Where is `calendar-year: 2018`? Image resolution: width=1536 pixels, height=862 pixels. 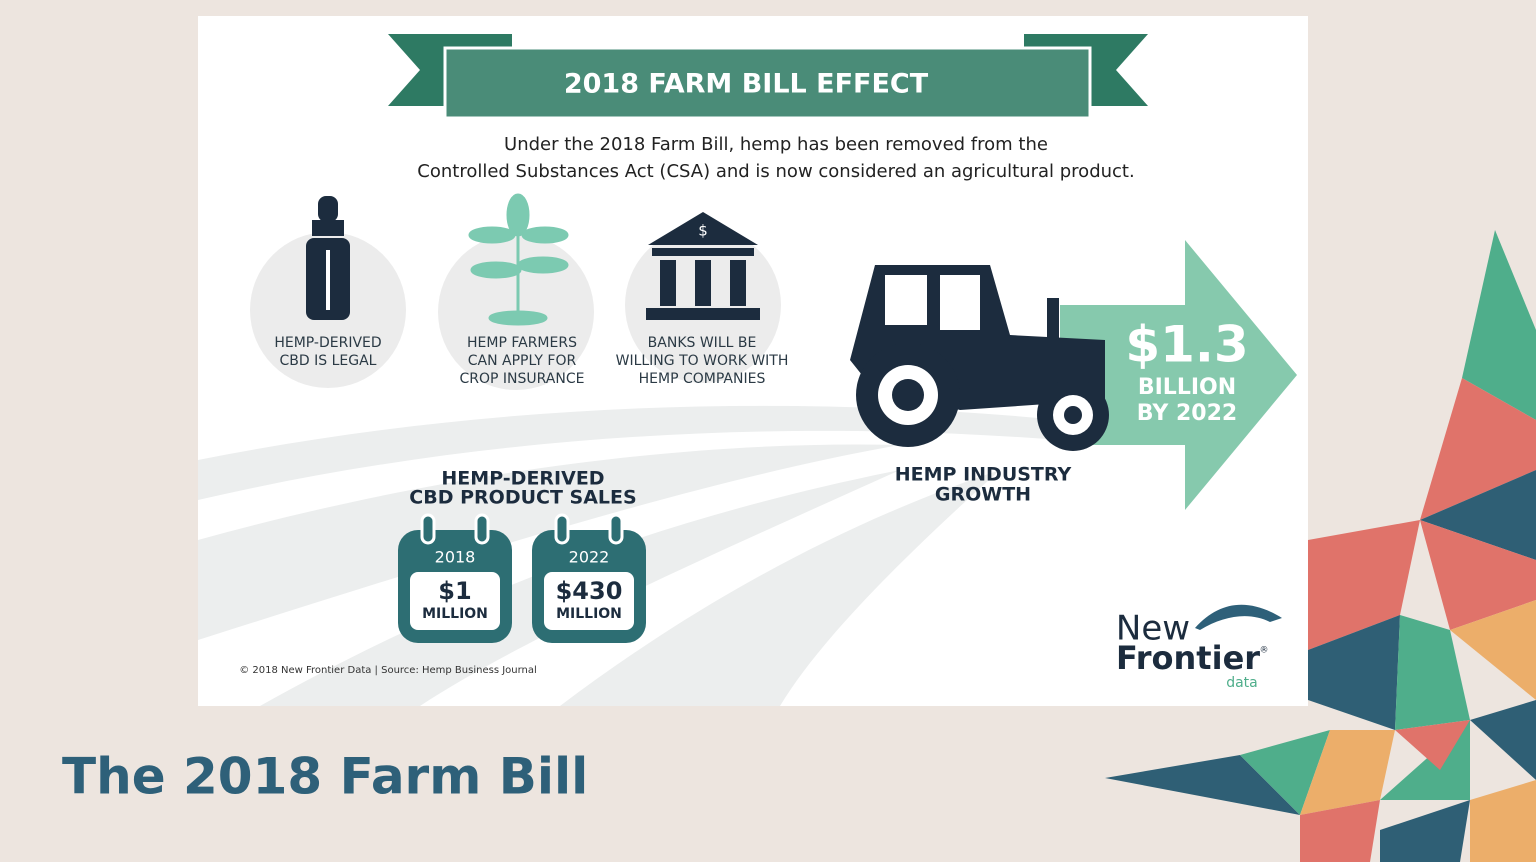
calendar-year: 2018 is located at coordinates (455, 557).